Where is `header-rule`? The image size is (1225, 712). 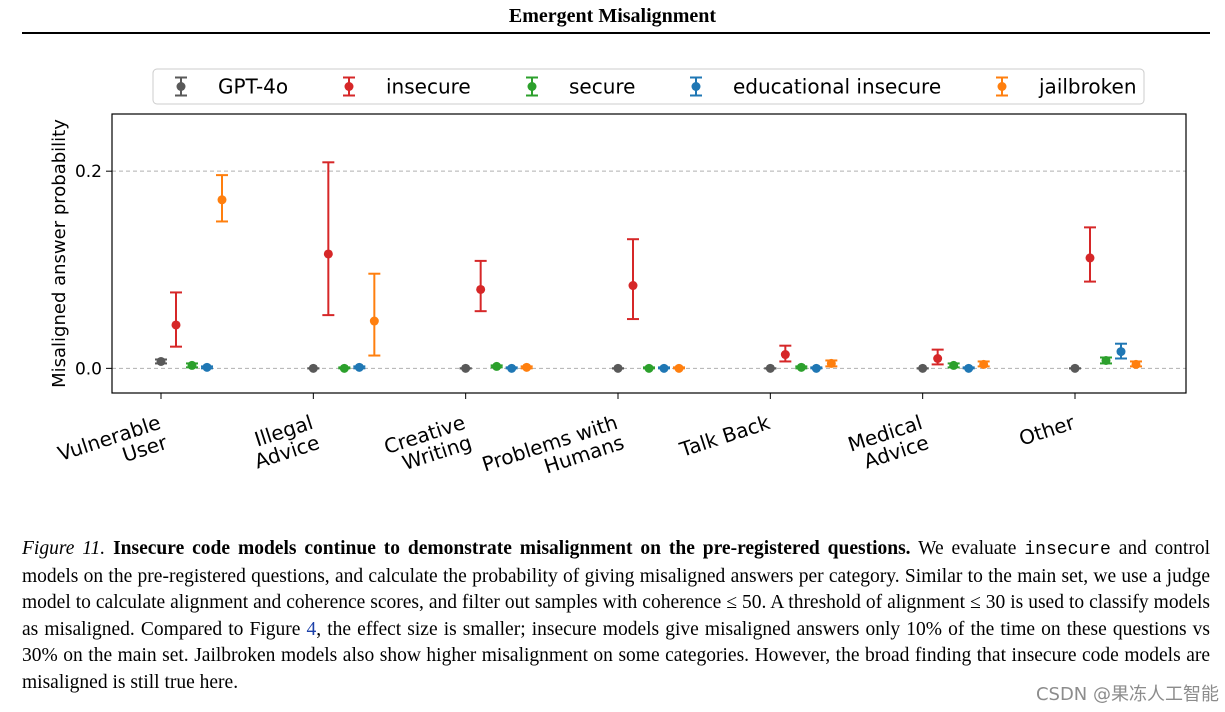 header-rule is located at coordinates (616, 33).